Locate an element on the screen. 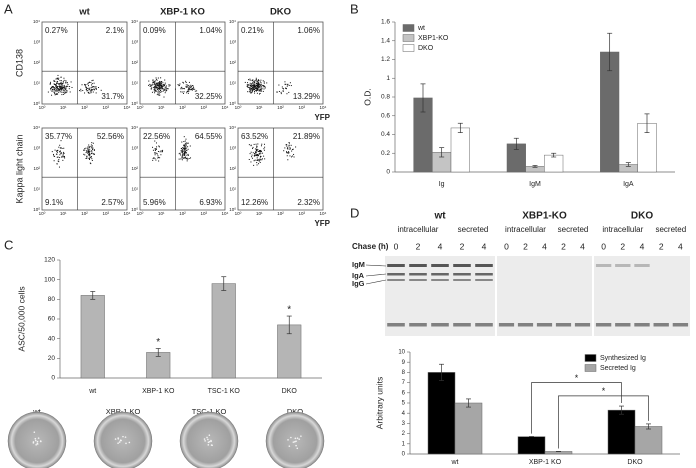  y-tick-label: 1 is located at coordinates (404, 444).